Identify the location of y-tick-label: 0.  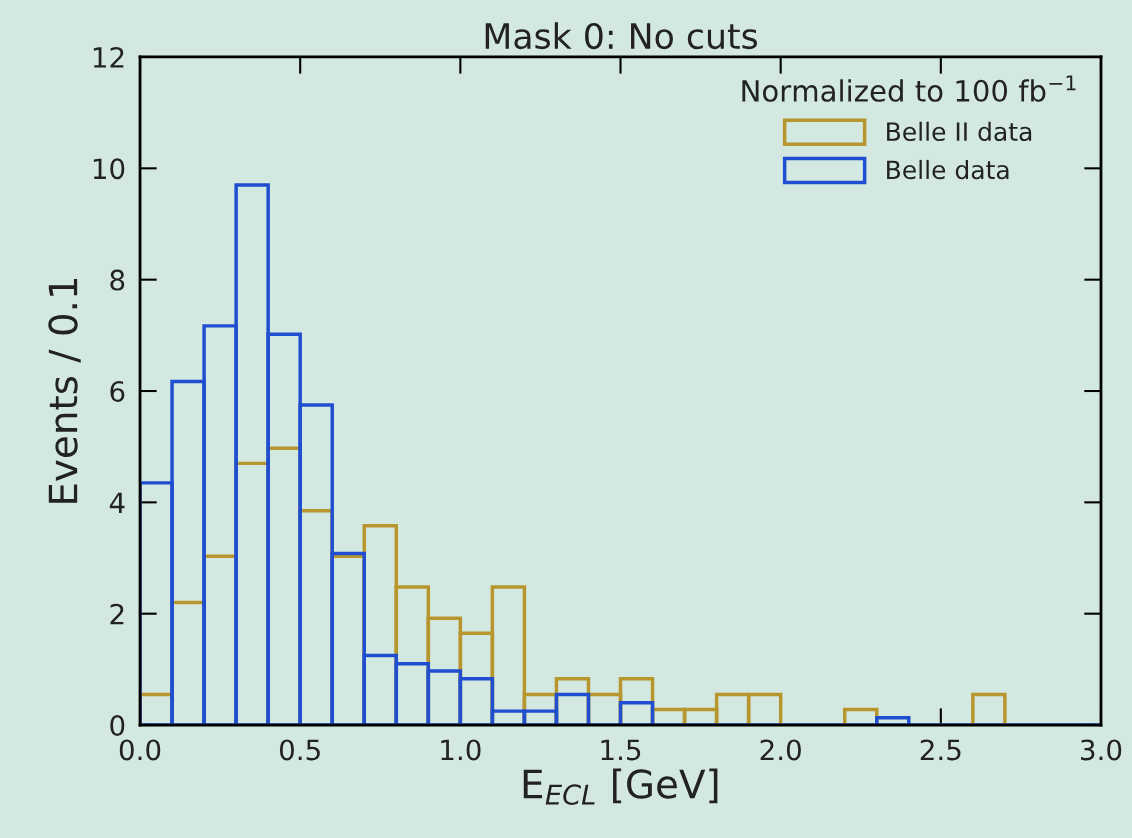
(117, 725).